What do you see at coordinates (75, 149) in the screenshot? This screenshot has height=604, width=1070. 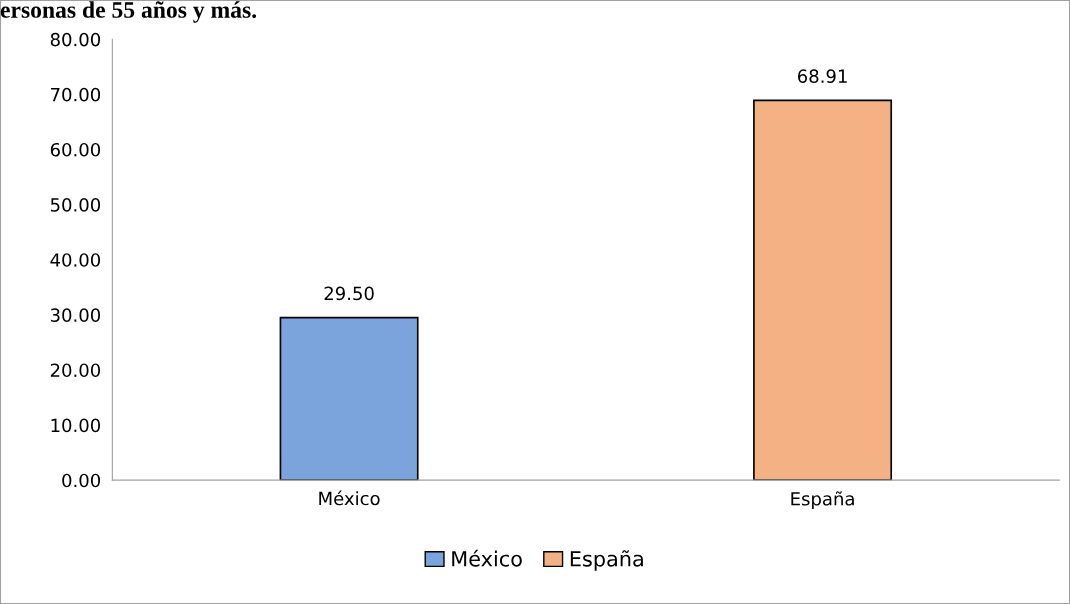 I see `y-tick-label: 60.00` at bounding box center [75, 149].